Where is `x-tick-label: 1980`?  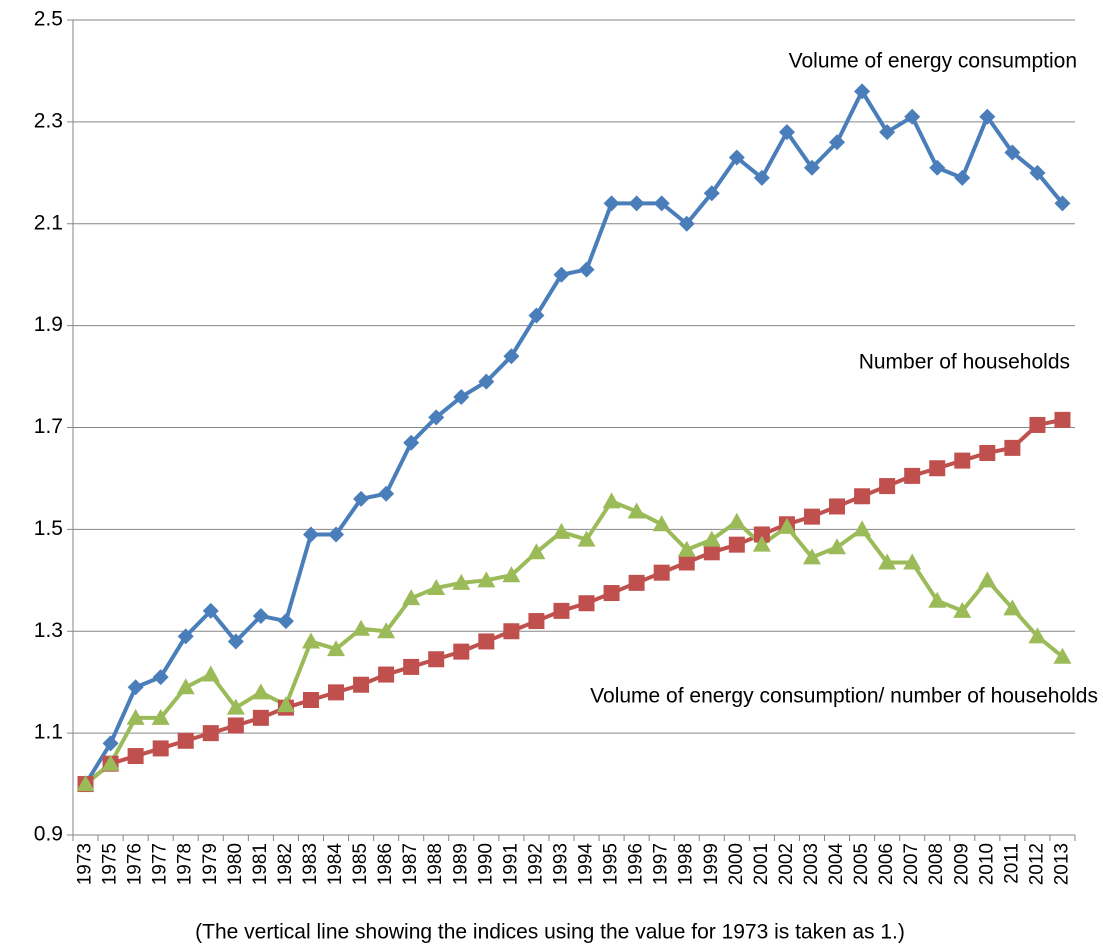
x-tick-label: 1980 is located at coordinates (235, 864).